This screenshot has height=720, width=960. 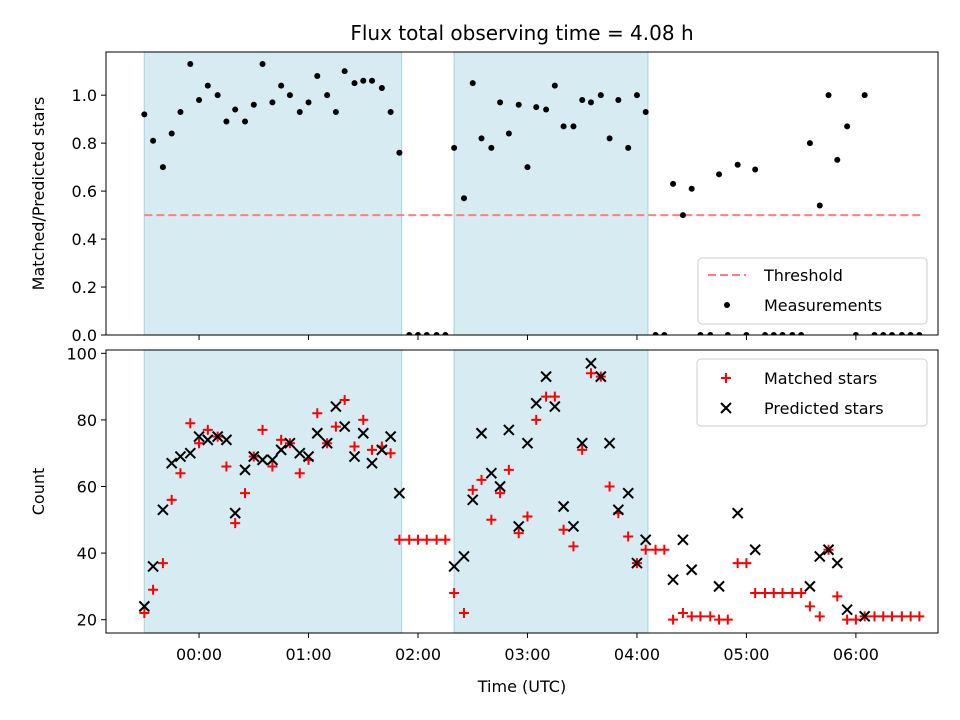 I want to click on chart-title: Flux total observing time = 4.08 h, so click(x=521, y=33).